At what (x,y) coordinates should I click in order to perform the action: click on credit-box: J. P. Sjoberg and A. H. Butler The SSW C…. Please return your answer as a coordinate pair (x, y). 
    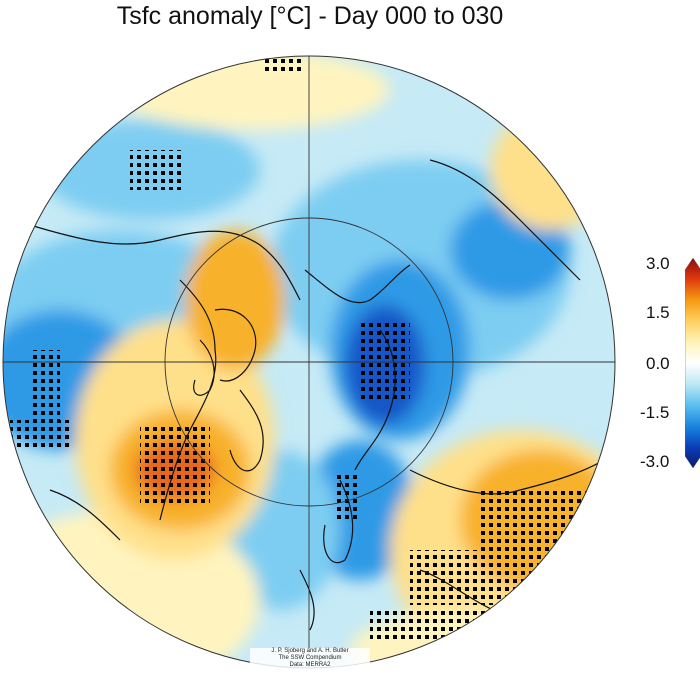
    Looking at the image, I should click on (310, 658).